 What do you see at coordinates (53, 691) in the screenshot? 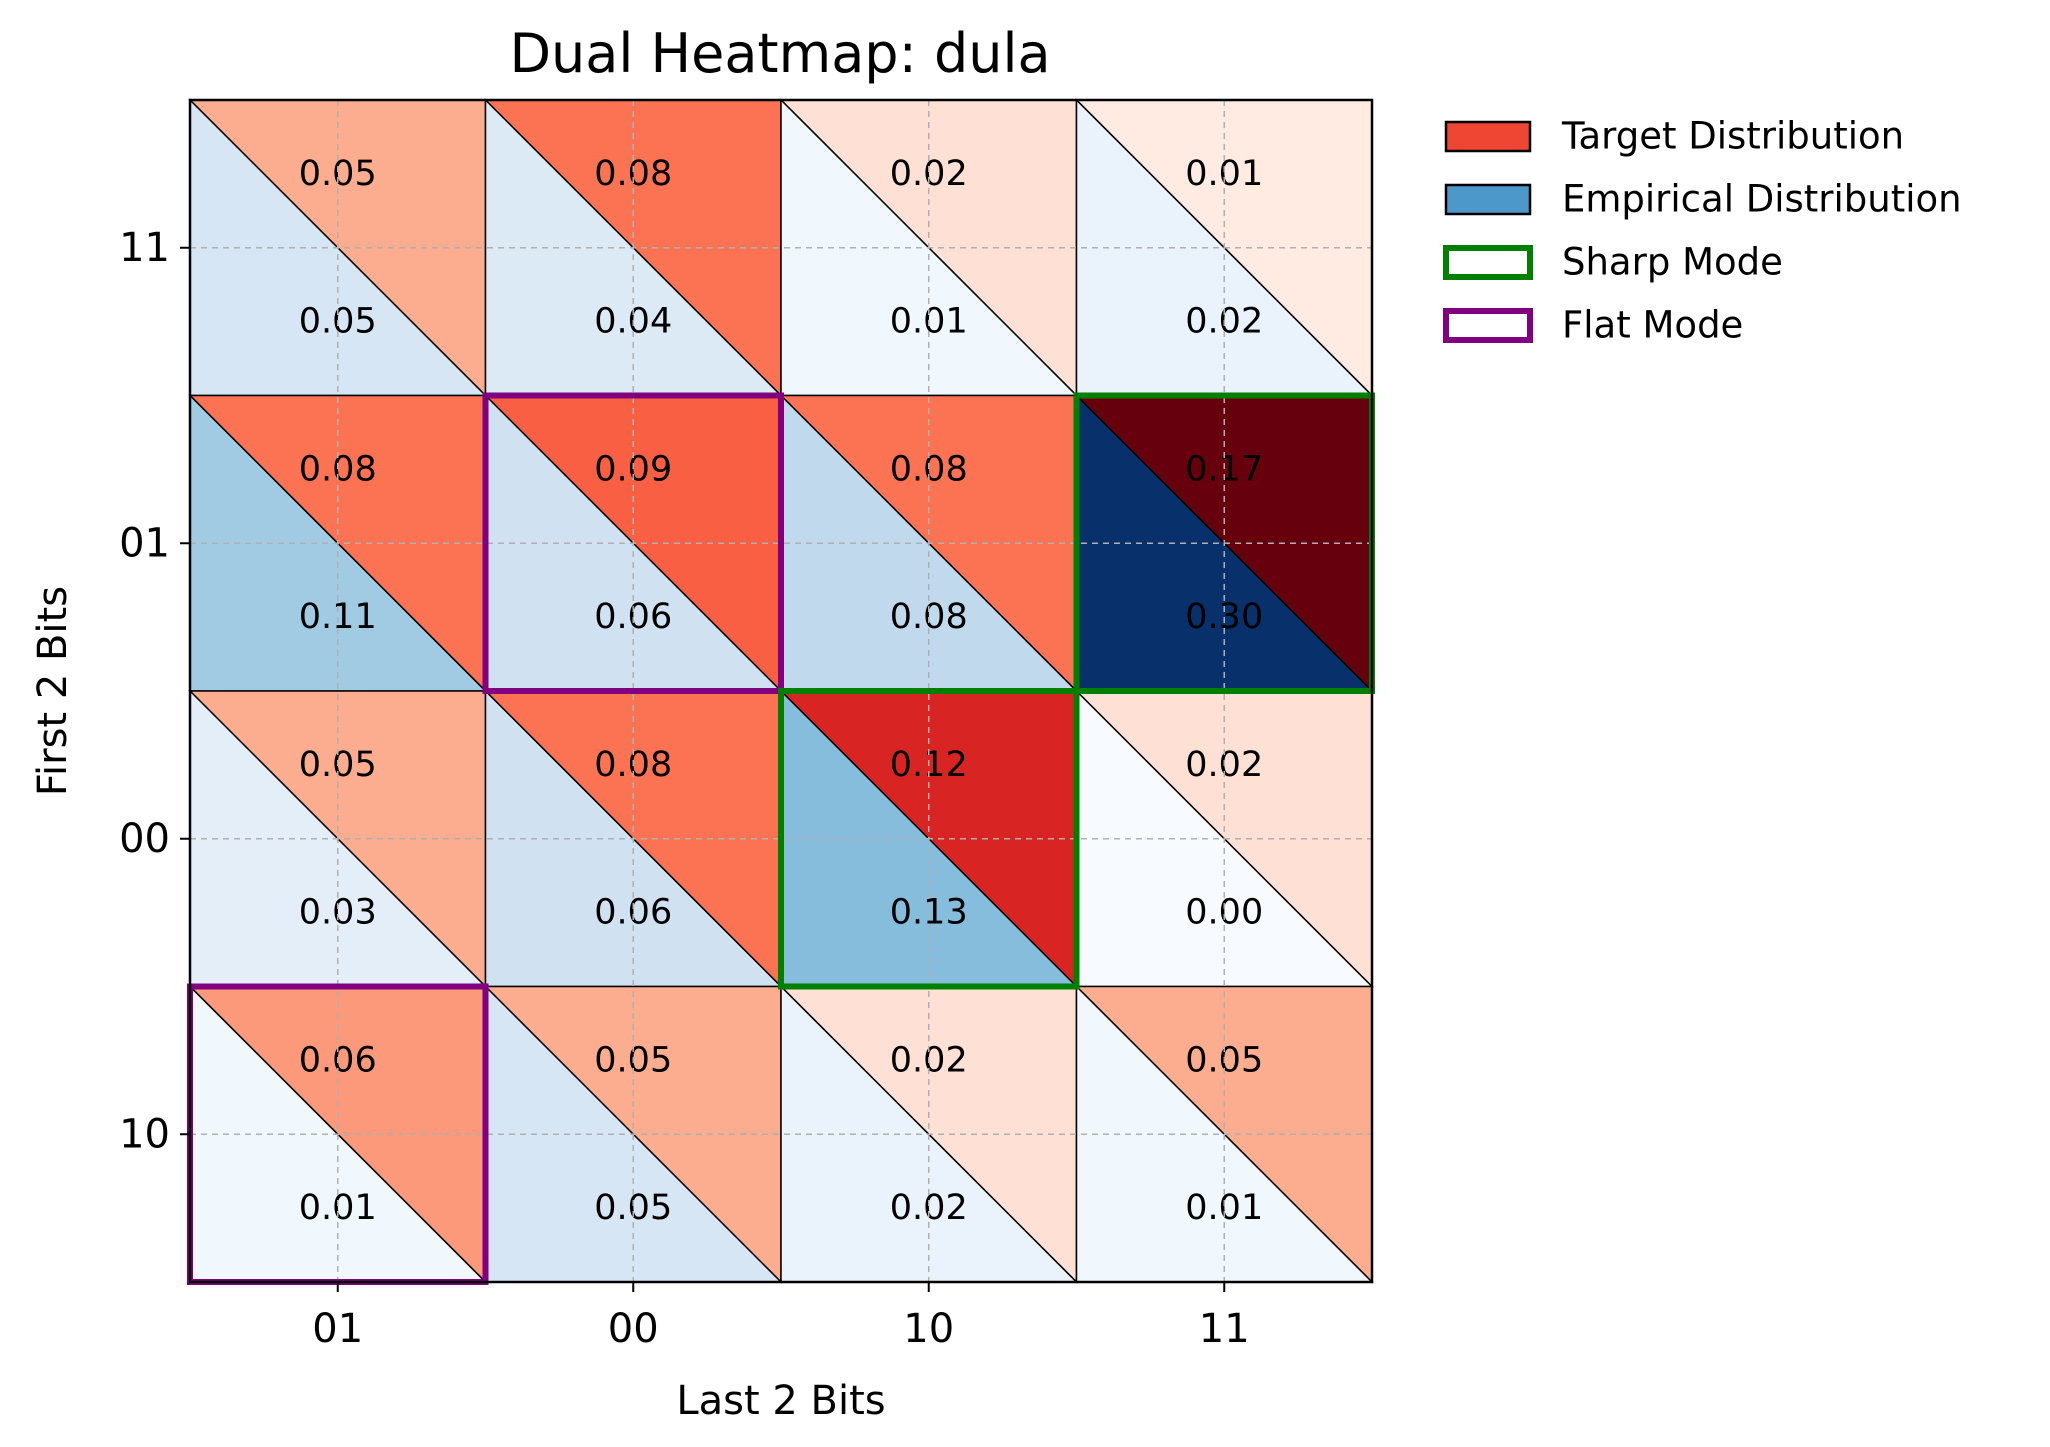
I see `y-axis-label: First 2 Bits` at bounding box center [53, 691].